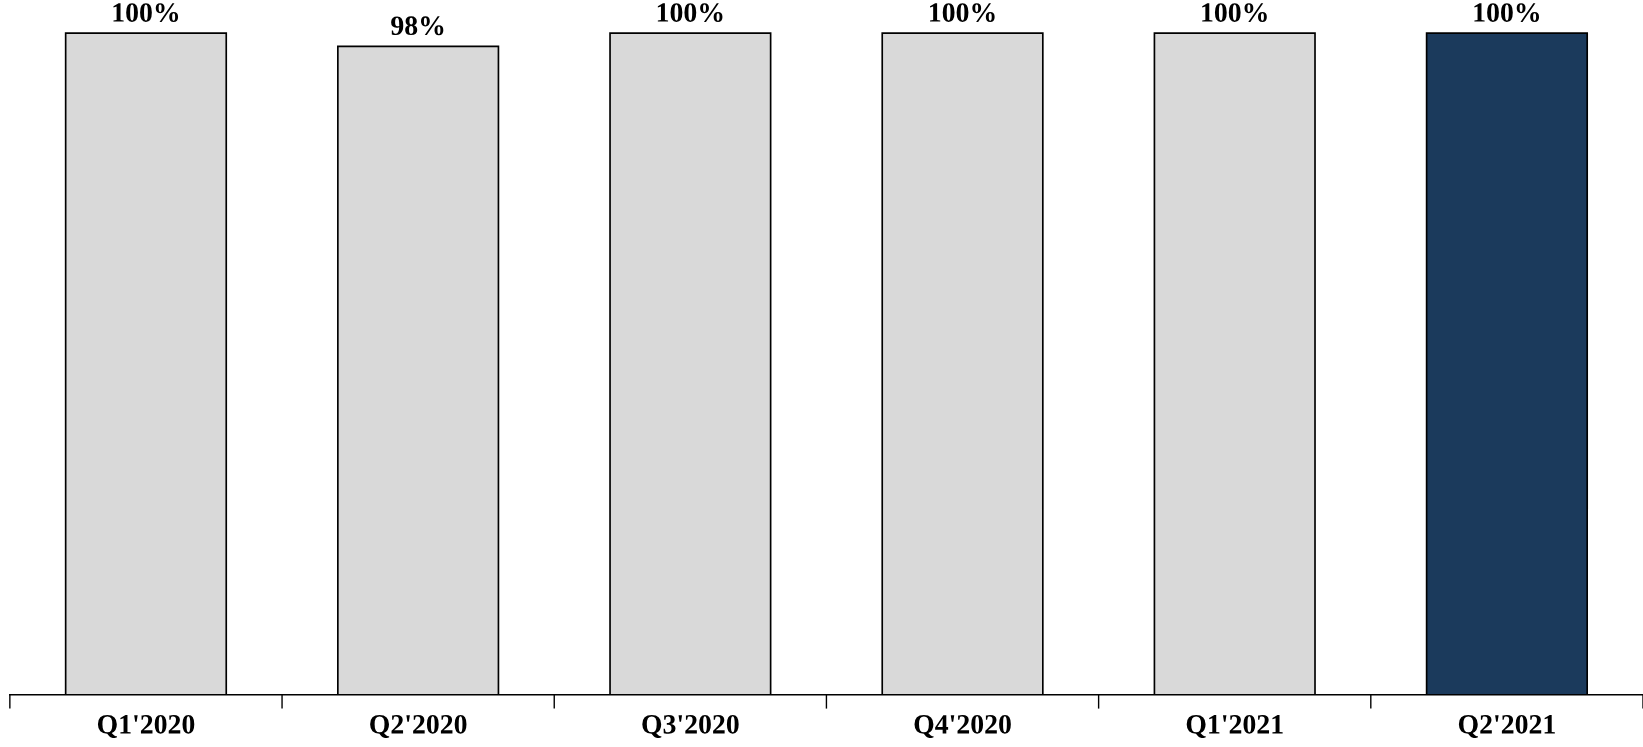 The height and width of the screenshot is (747, 1643). What do you see at coordinates (1234, 726) in the screenshot?
I see `x-tick-label: Q1'2021` at bounding box center [1234, 726].